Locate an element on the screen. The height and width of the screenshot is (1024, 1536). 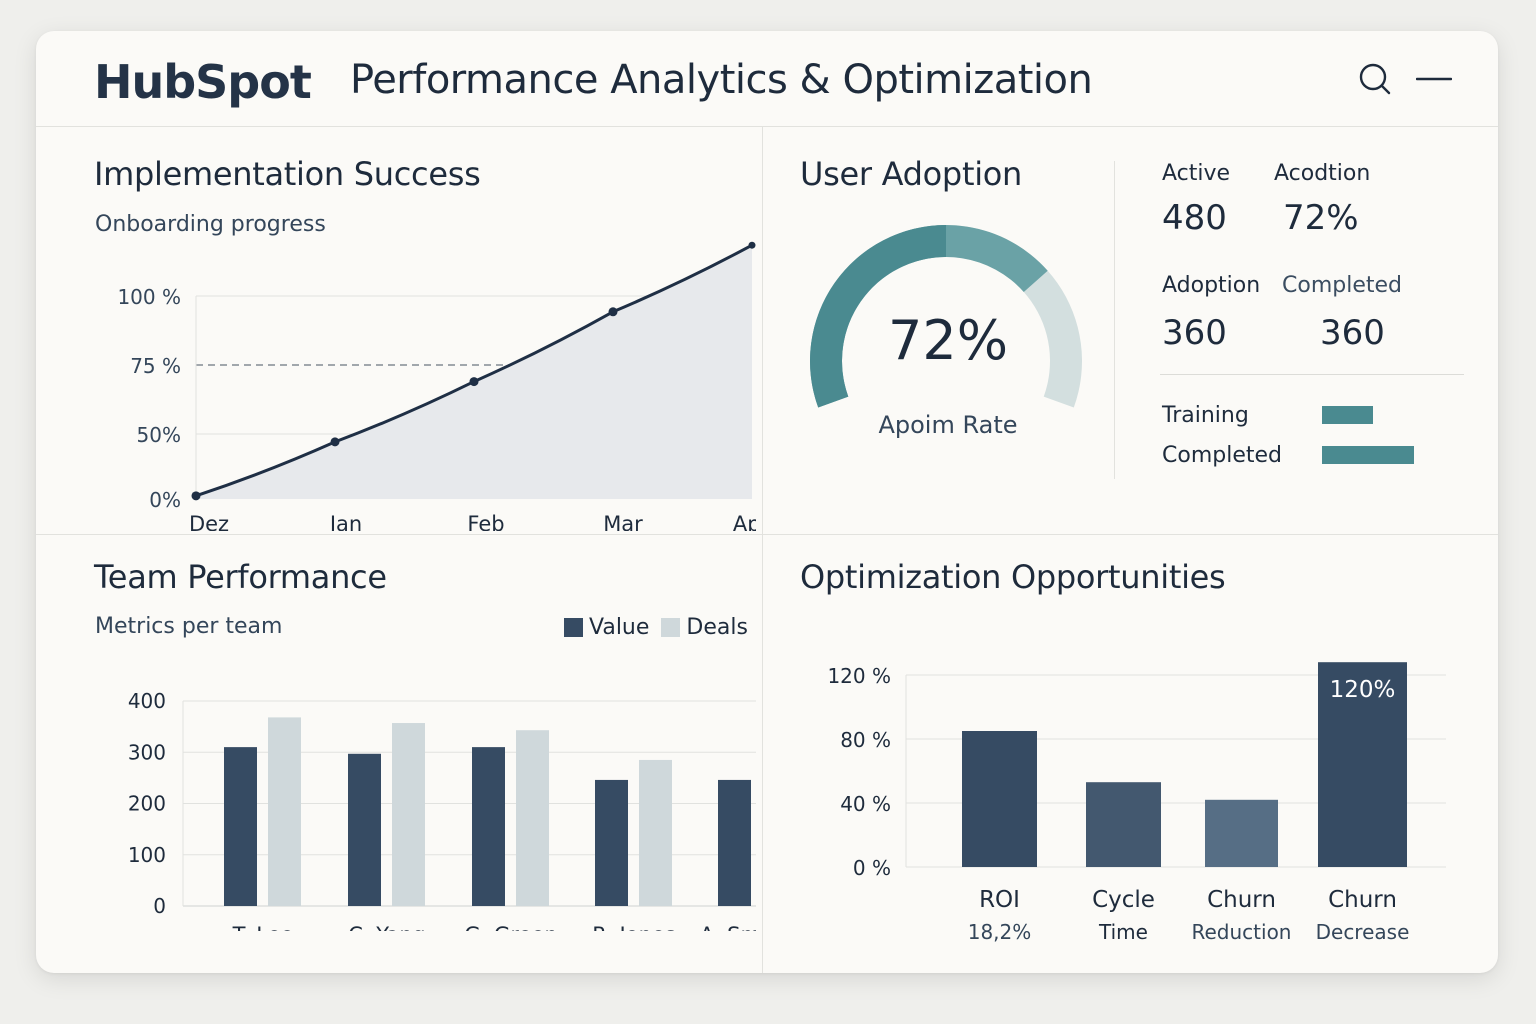
adoption-title: User Adoption is located at coordinates (911, 174).